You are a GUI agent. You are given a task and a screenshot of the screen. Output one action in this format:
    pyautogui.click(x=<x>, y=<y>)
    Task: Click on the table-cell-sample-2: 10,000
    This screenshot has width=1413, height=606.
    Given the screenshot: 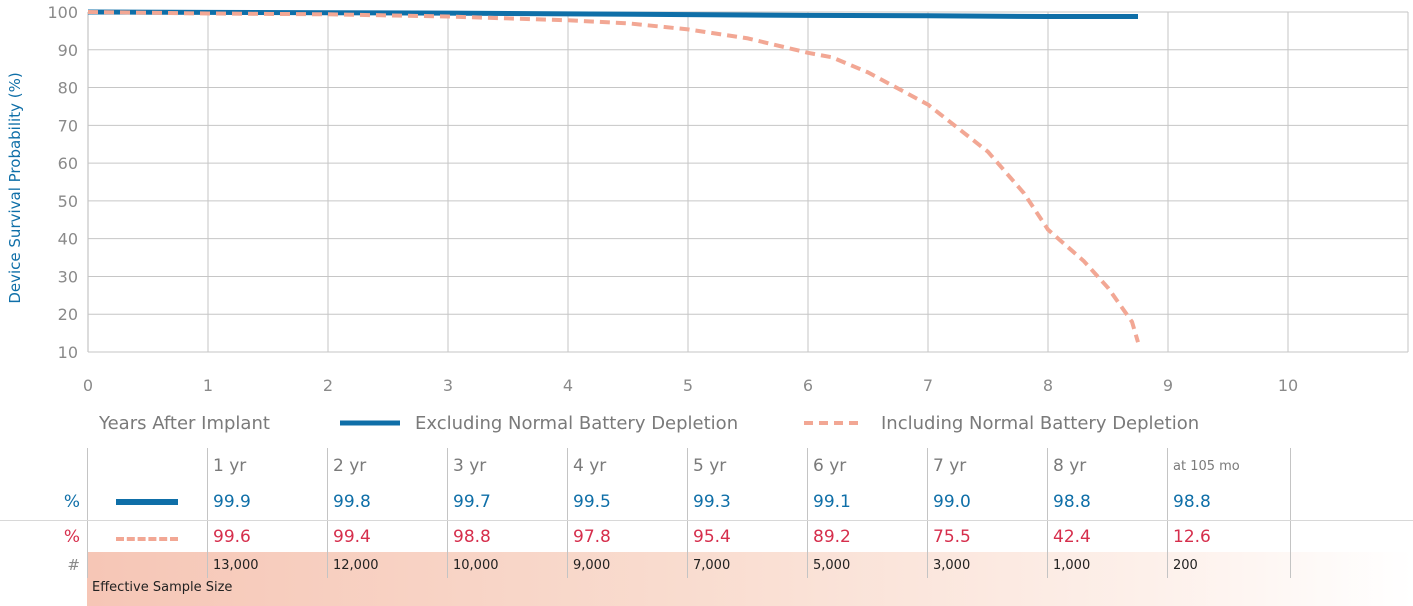 What is the action you would take?
    pyautogui.click(x=507, y=565)
    